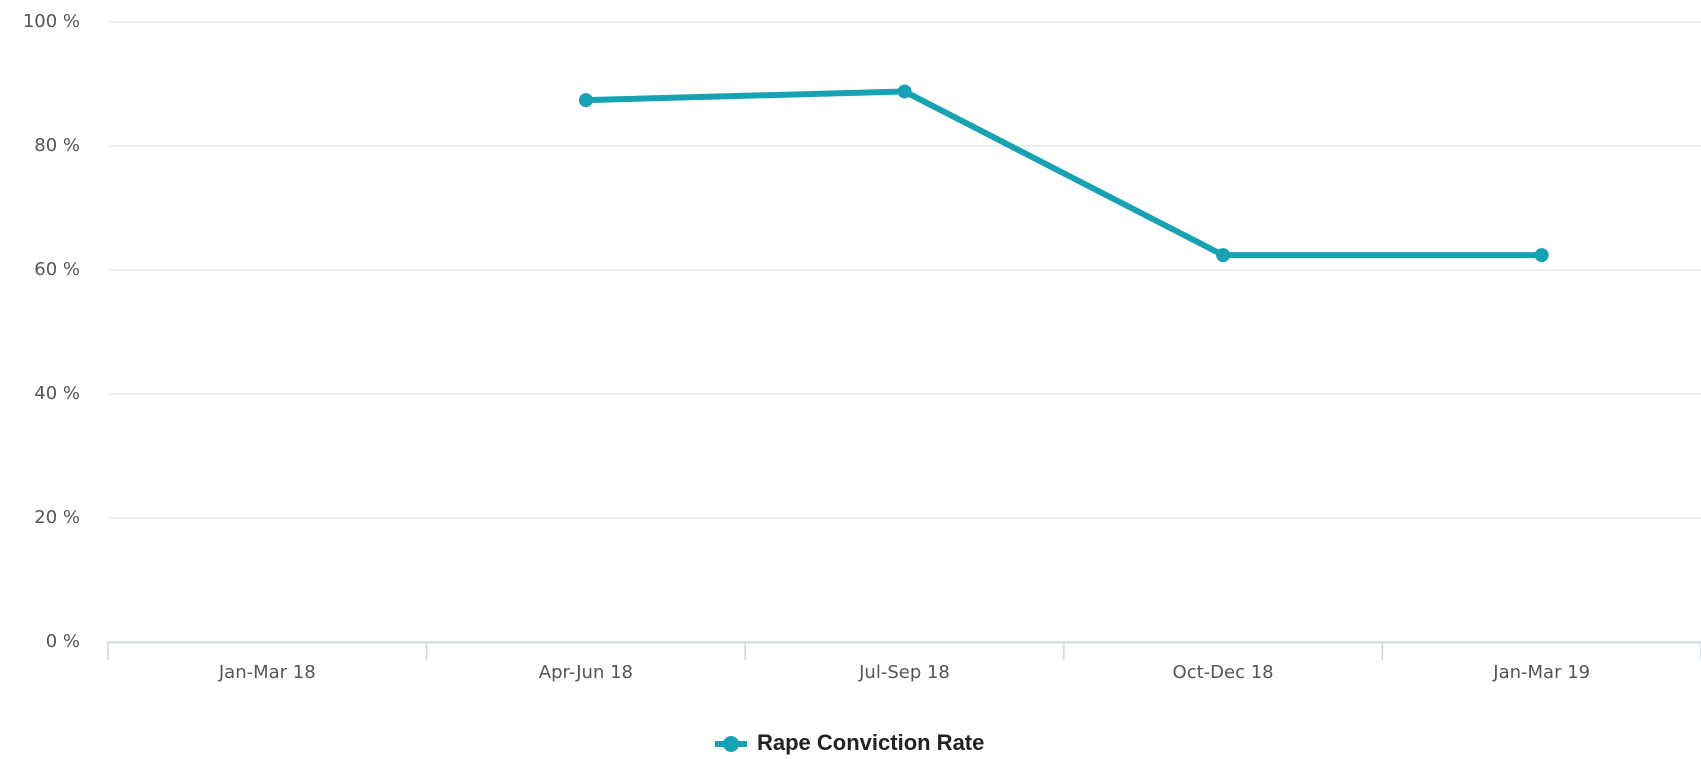  I want to click on y-tick-label: 0 %, so click(63, 641).